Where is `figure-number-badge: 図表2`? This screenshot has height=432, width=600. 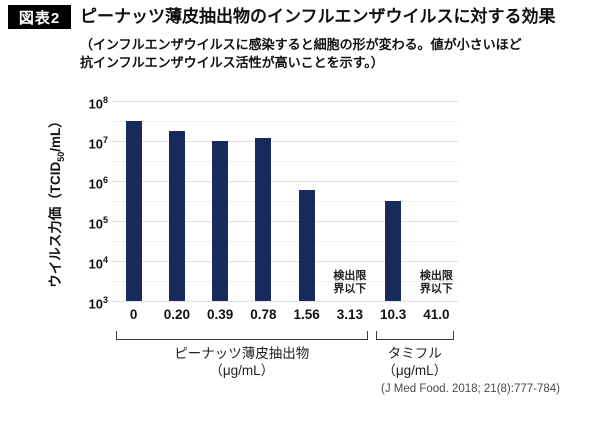 figure-number-badge: 図表2 is located at coordinates (39, 17).